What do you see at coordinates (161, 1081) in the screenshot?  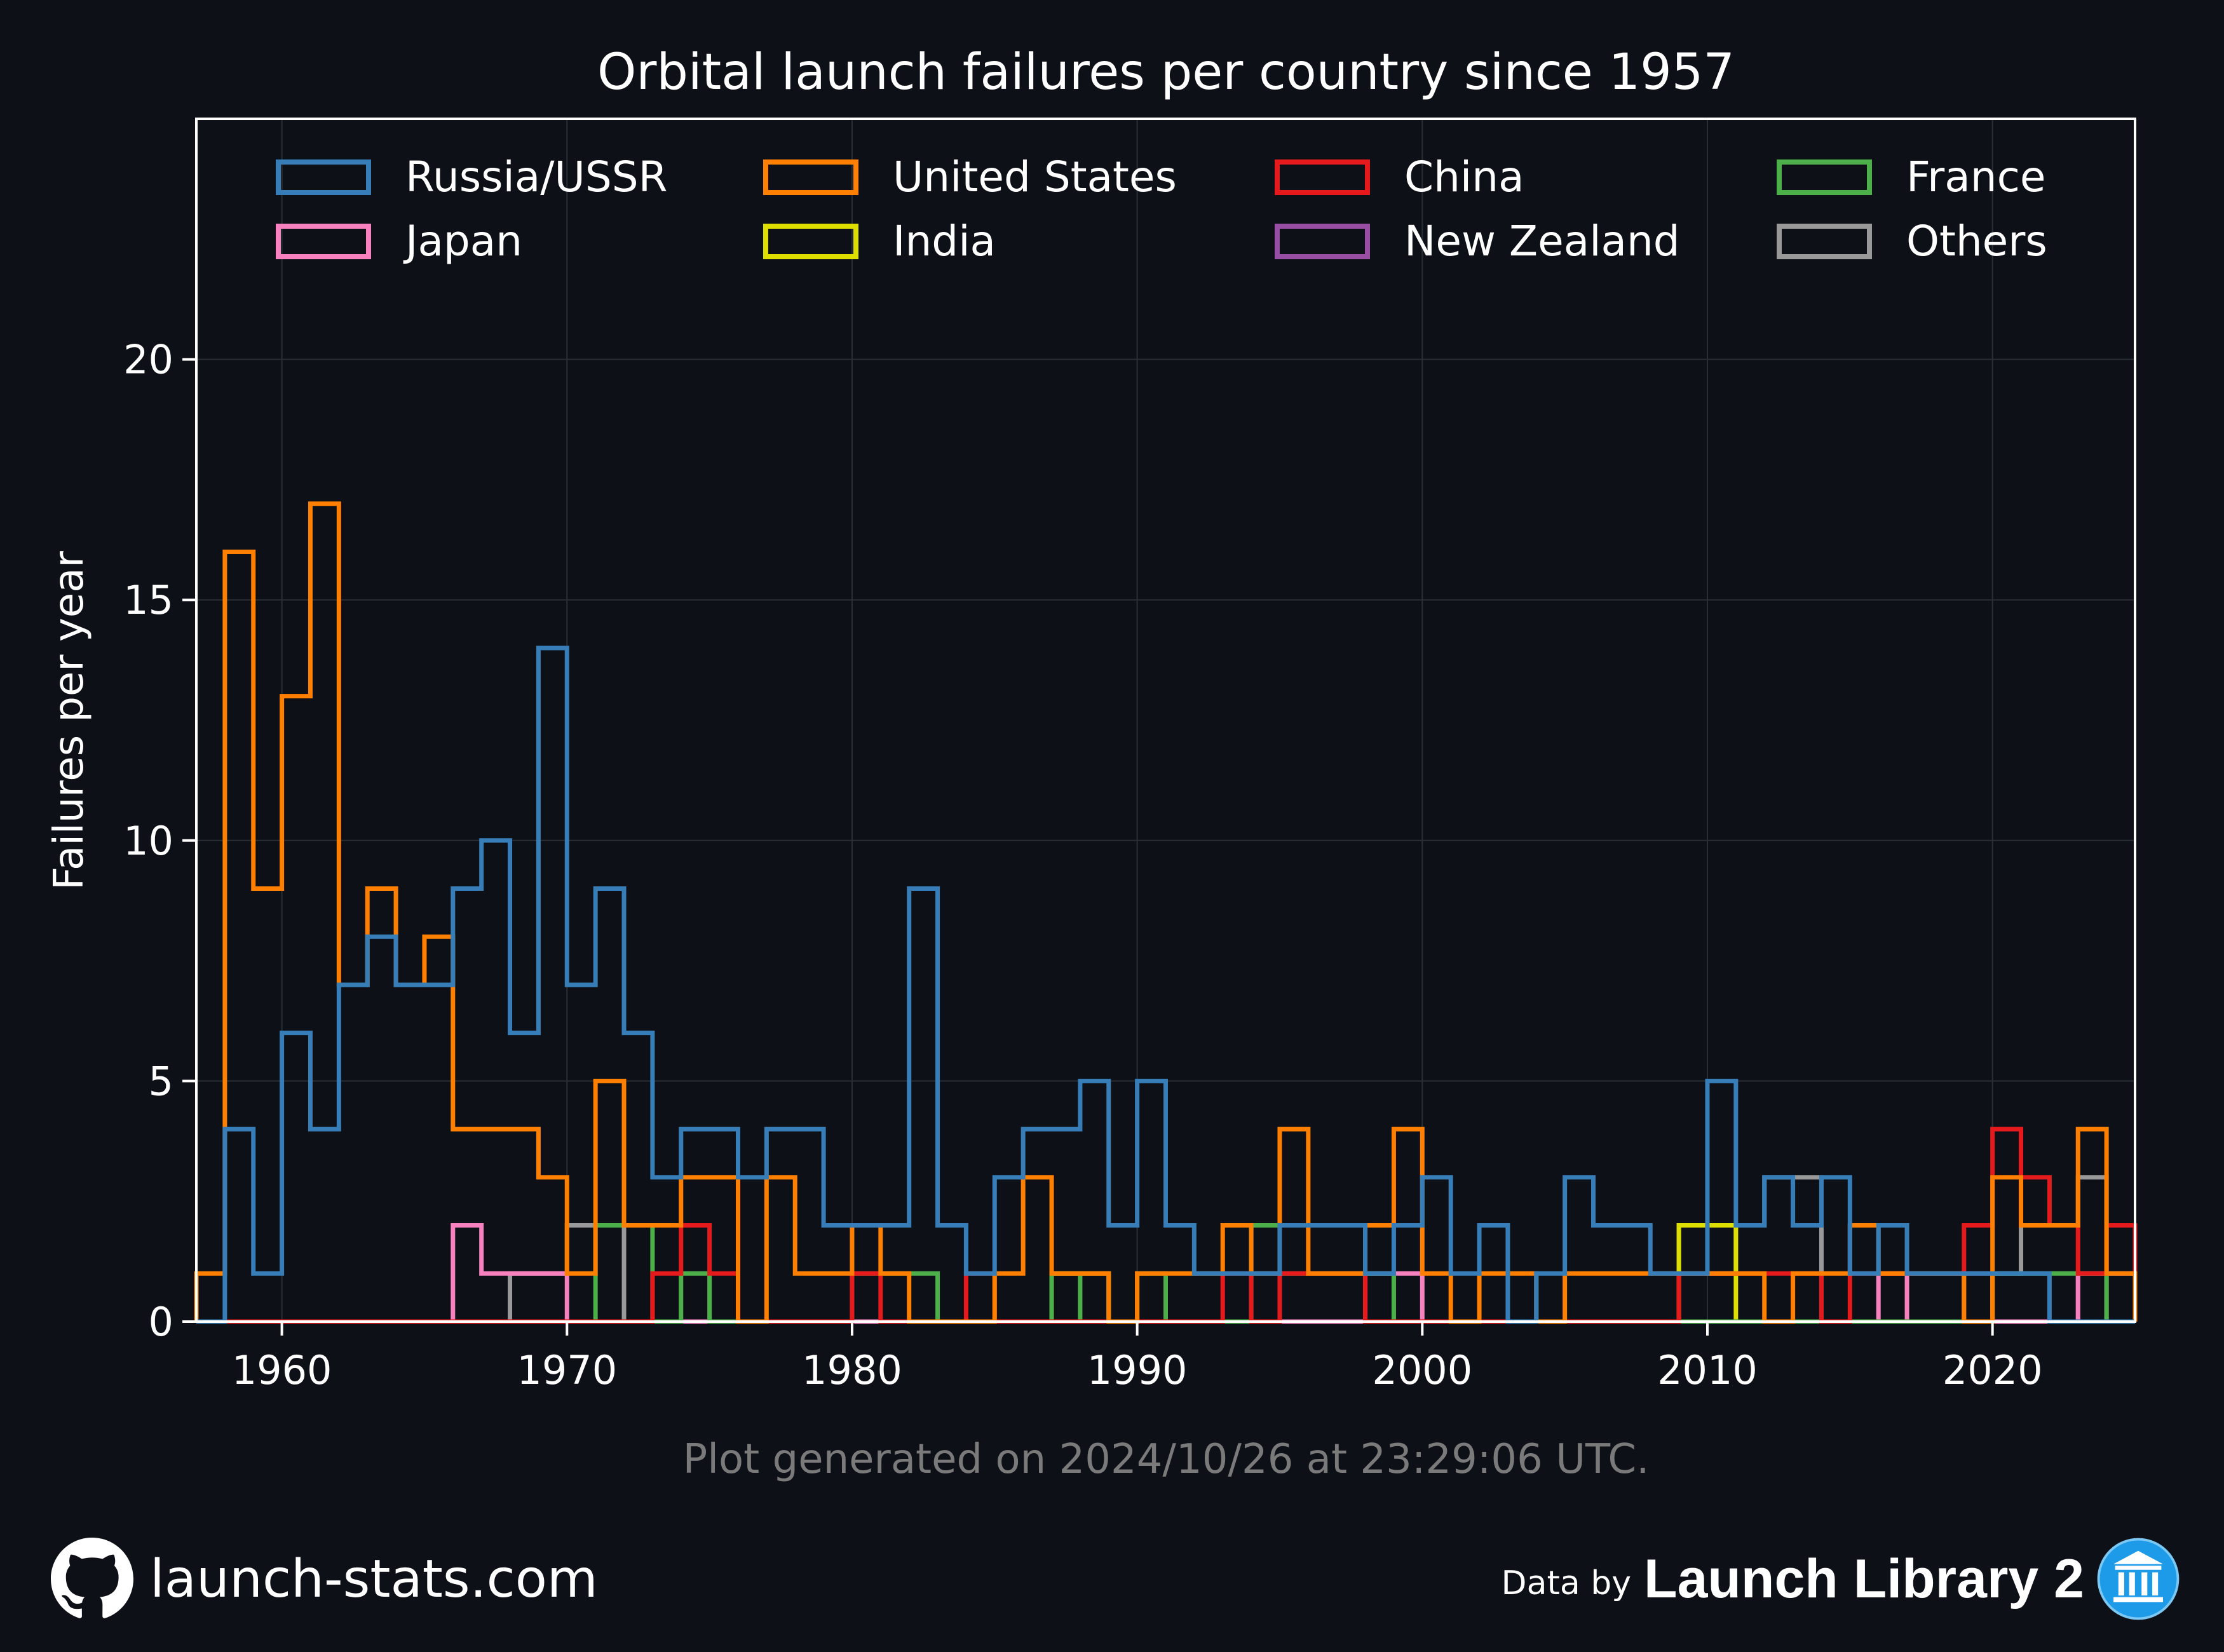 I see `y-tick-label: 5` at bounding box center [161, 1081].